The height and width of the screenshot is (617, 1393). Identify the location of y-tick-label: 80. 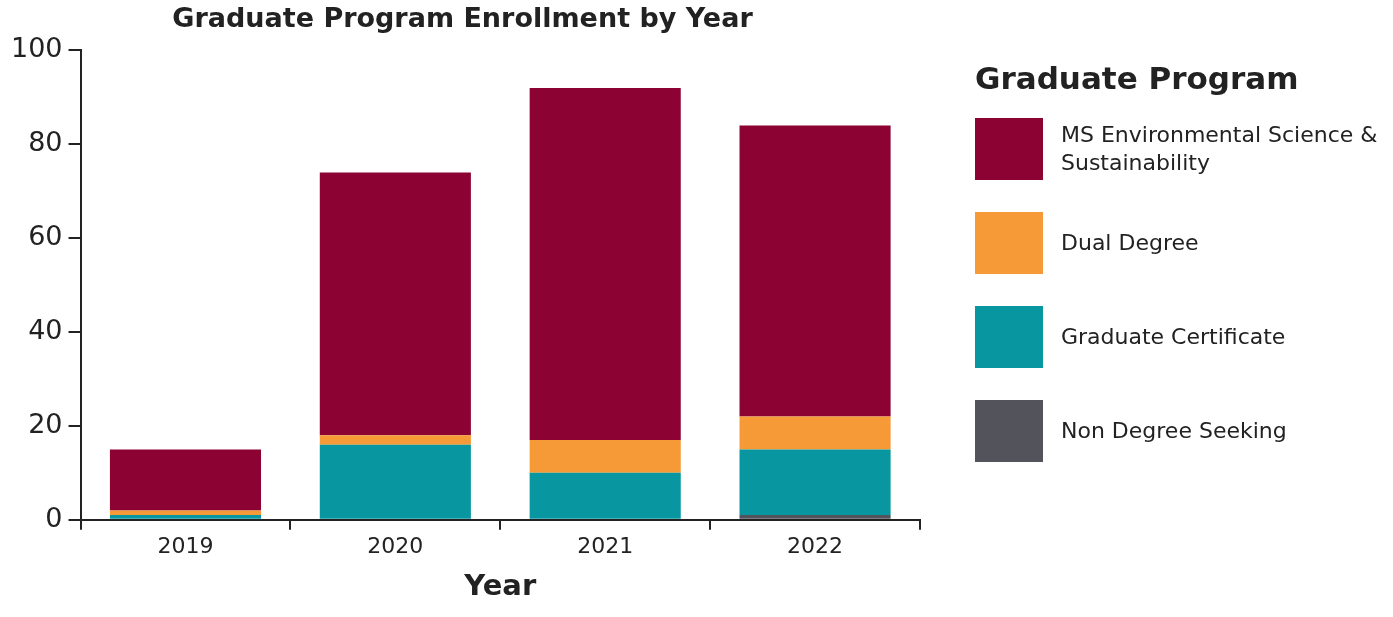
(45, 142).